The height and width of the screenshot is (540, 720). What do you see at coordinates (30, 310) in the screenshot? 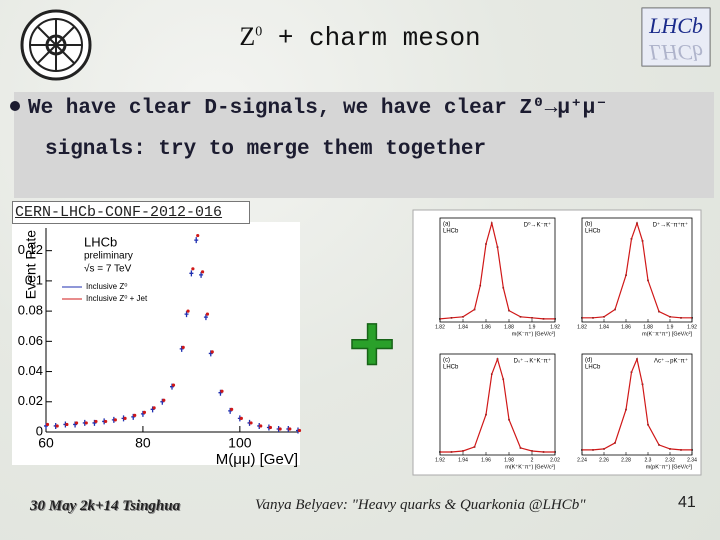
I see `y-tick-label: 0.08` at bounding box center [30, 310].